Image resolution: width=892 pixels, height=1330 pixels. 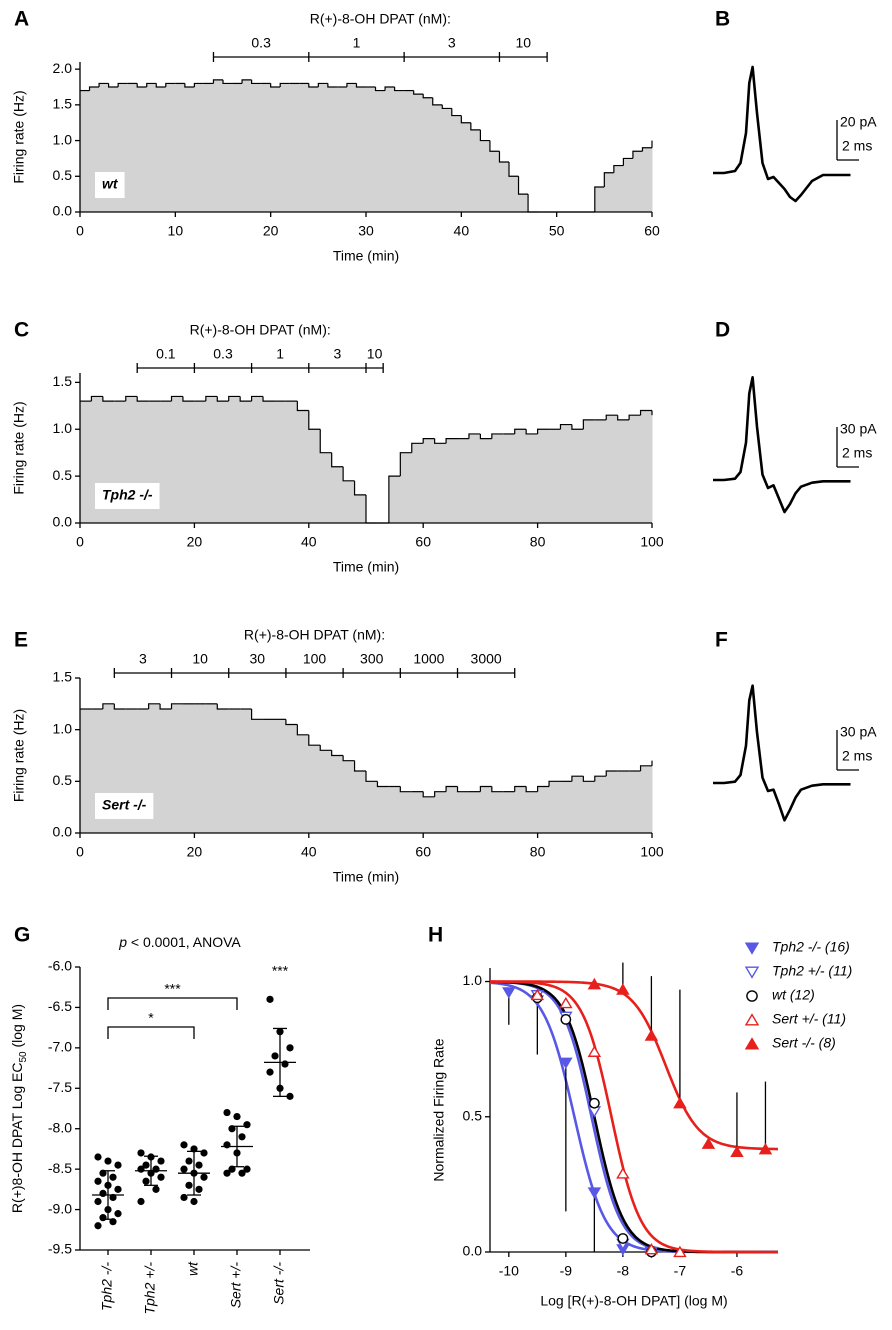 I want to click on significance-label: *, so click(x=151, y=1018).